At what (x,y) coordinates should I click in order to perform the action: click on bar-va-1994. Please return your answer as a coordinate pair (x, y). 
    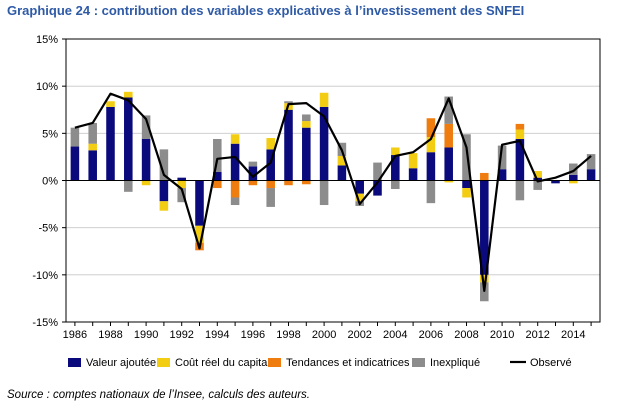
    Looking at the image, I should click on (217, 176).